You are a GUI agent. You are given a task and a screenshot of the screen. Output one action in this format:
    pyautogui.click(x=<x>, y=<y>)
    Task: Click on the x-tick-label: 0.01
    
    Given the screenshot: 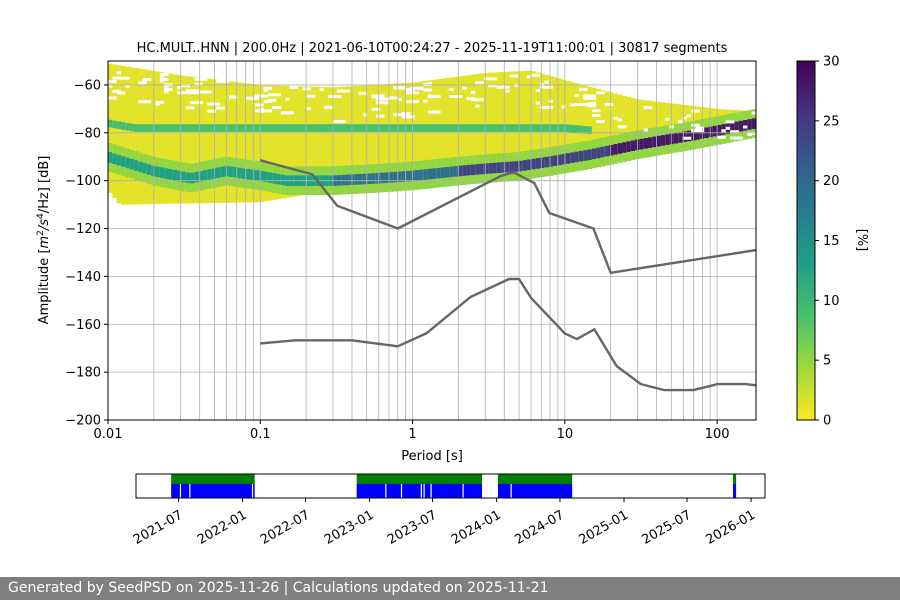 What is the action you would take?
    pyautogui.click(x=108, y=434)
    